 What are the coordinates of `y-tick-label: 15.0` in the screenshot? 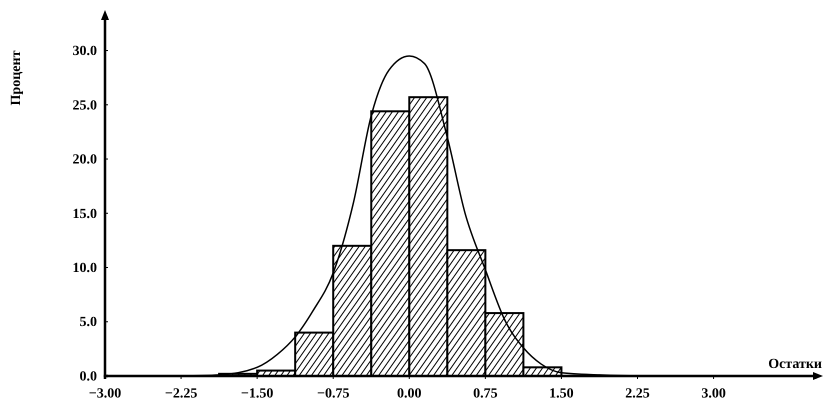 It's located at (84, 214).